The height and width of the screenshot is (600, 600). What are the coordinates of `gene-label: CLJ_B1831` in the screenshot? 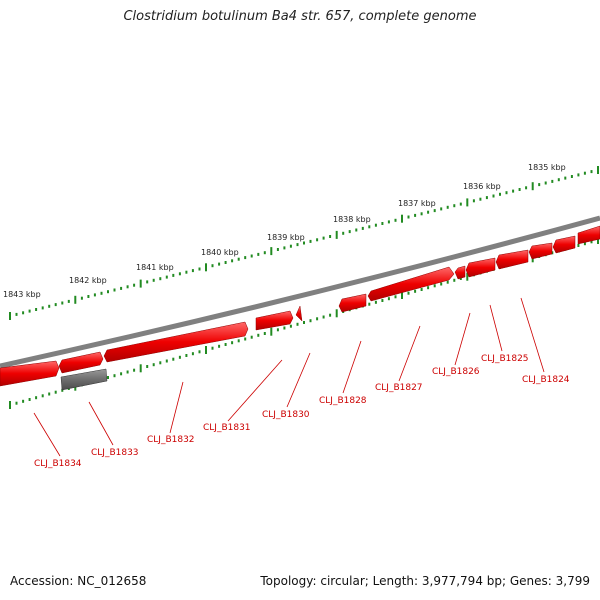 It's located at (227, 428).